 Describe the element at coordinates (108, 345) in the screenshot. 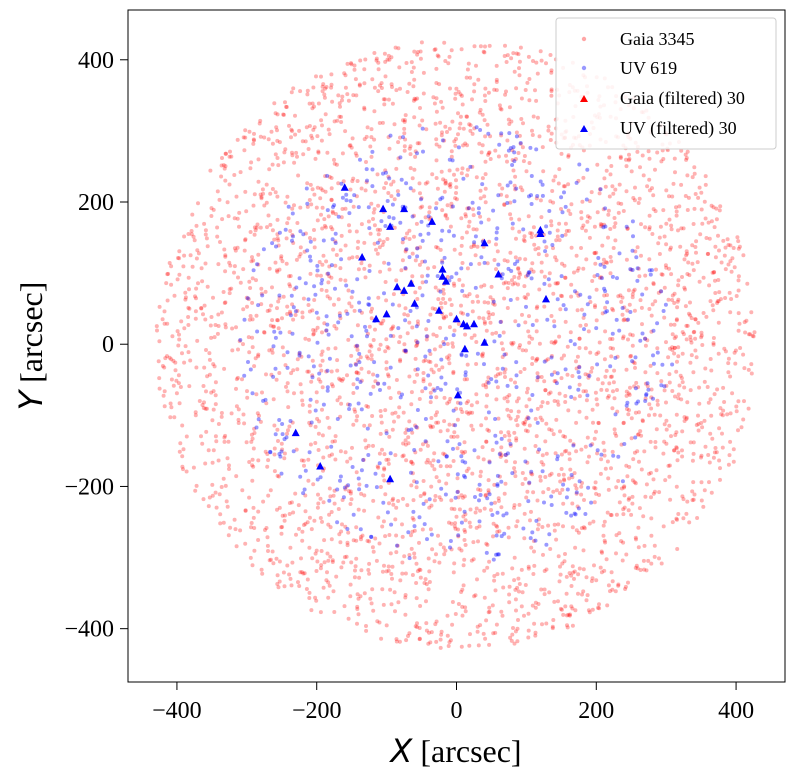

I see `y-tick-label: 0` at that location.